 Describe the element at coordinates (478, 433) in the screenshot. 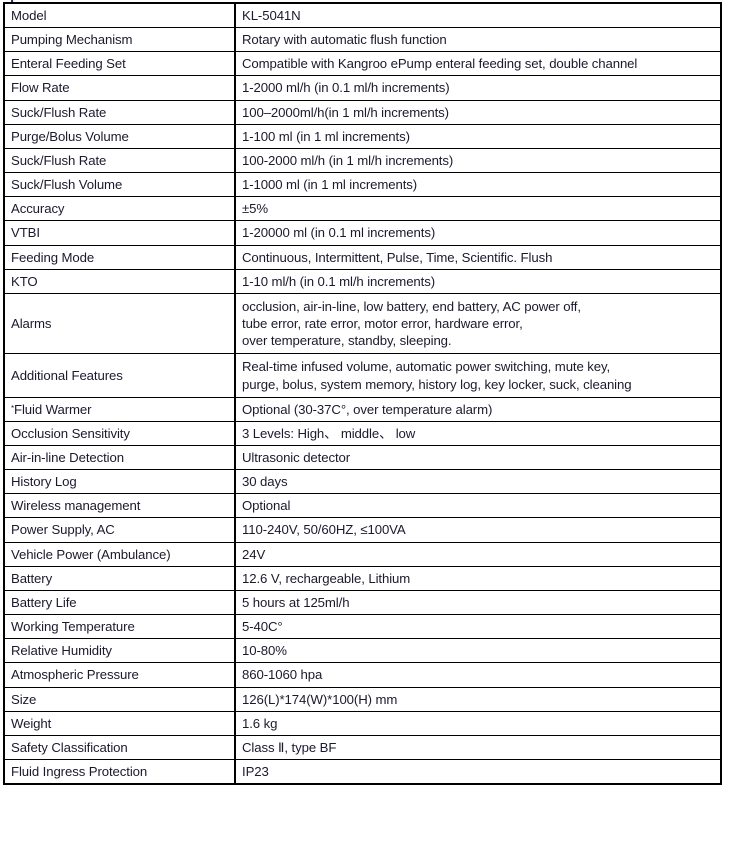

I see `spec-value-cell: 3 Levels: High、 middle、 low` at that location.